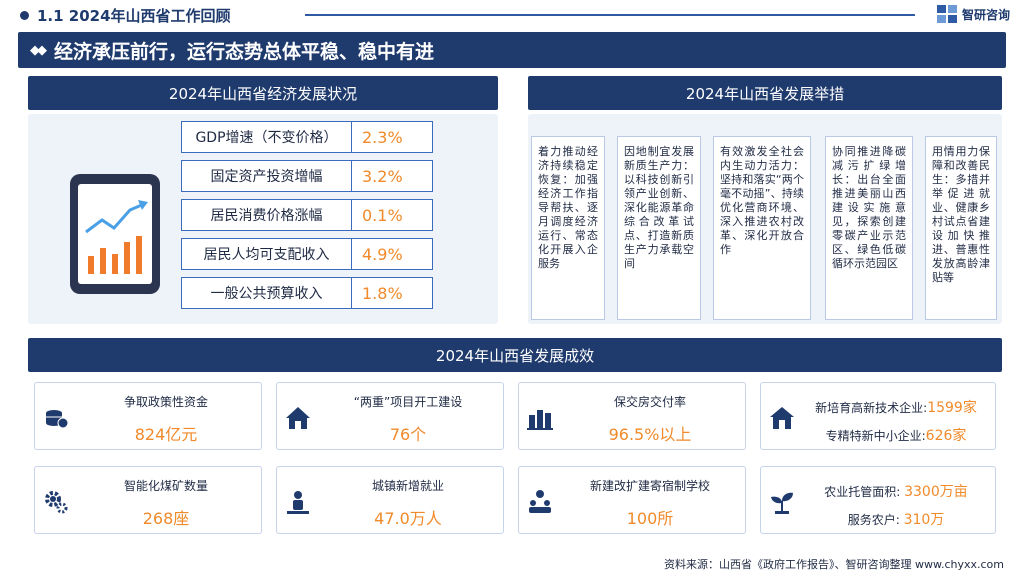 This screenshot has width=1024, height=576. Describe the element at coordinates (298, 418) in the screenshot. I see `house-icon` at that location.